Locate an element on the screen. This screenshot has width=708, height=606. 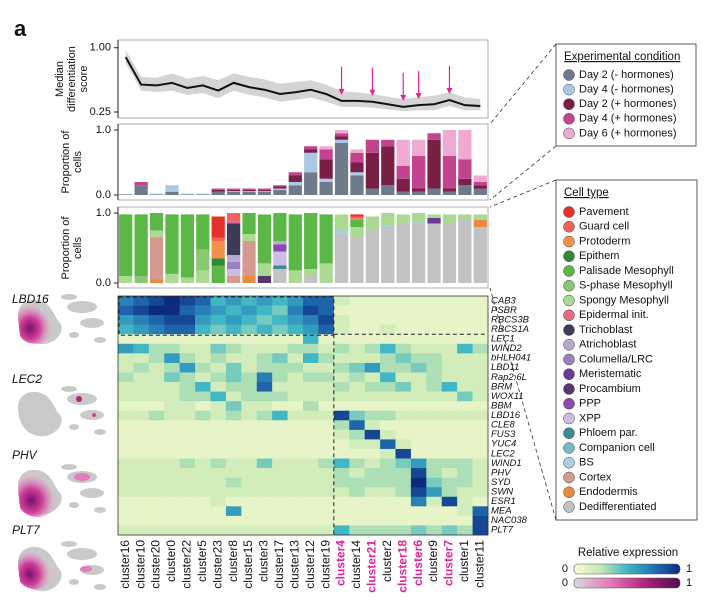
legend-title: Experimental condition is located at coordinates (622, 57).